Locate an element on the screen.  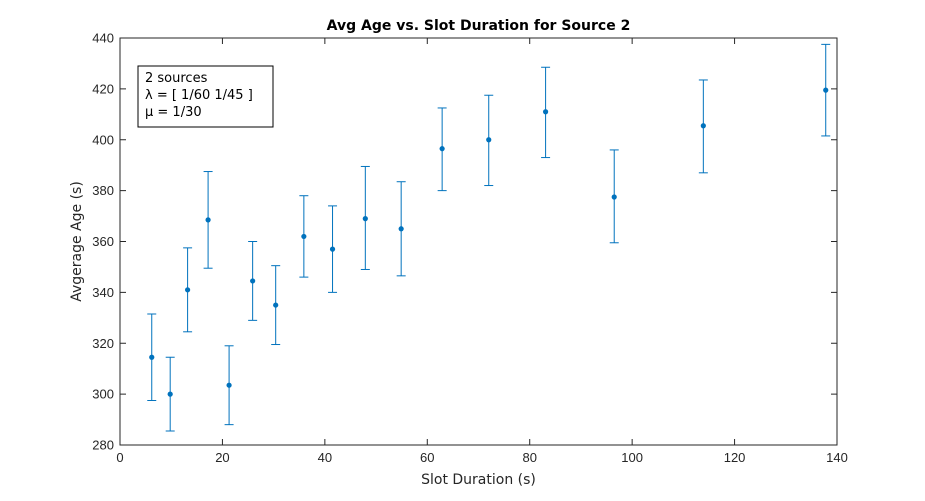
y-tick-label: 320 is located at coordinates (103, 343).